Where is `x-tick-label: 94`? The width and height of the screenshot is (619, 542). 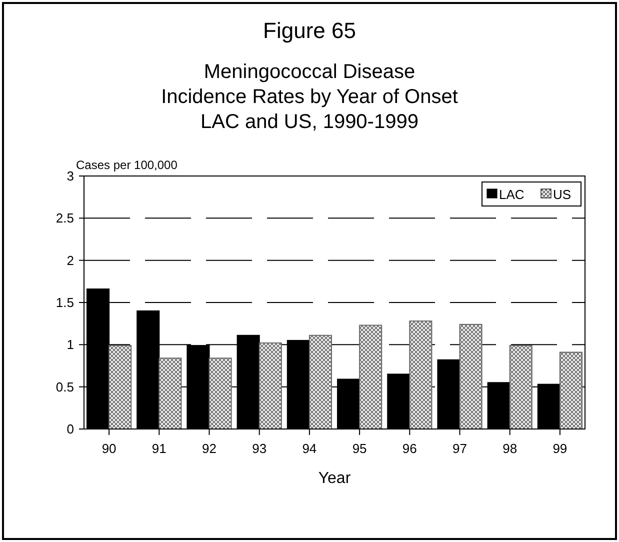 x-tick-label: 94 is located at coordinates (309, 448).